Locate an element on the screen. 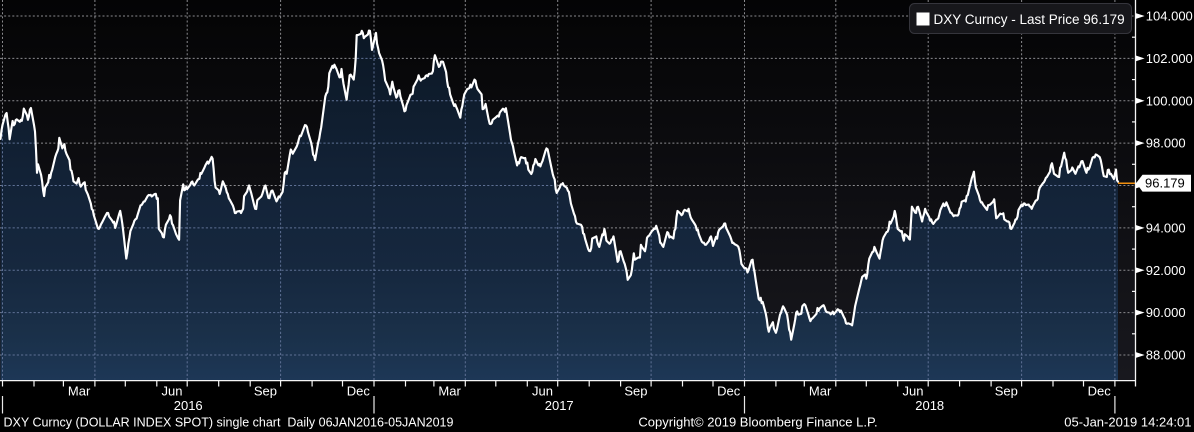 The height and width of the screenshot is (432, 1194). svg-text: 100.000 is located at coordinates (1169, 100).